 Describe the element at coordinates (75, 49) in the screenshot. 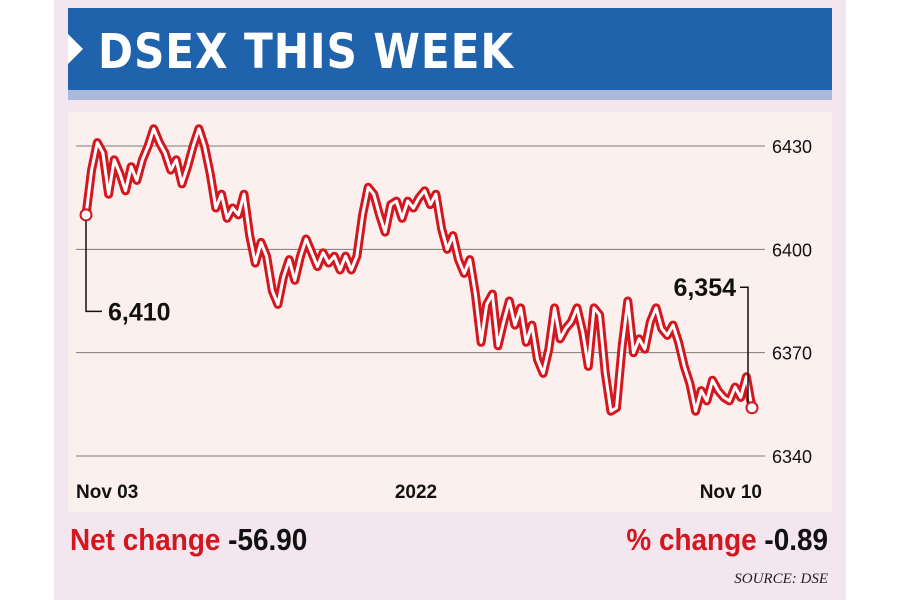

I see `play-arrow-icon` at that location.